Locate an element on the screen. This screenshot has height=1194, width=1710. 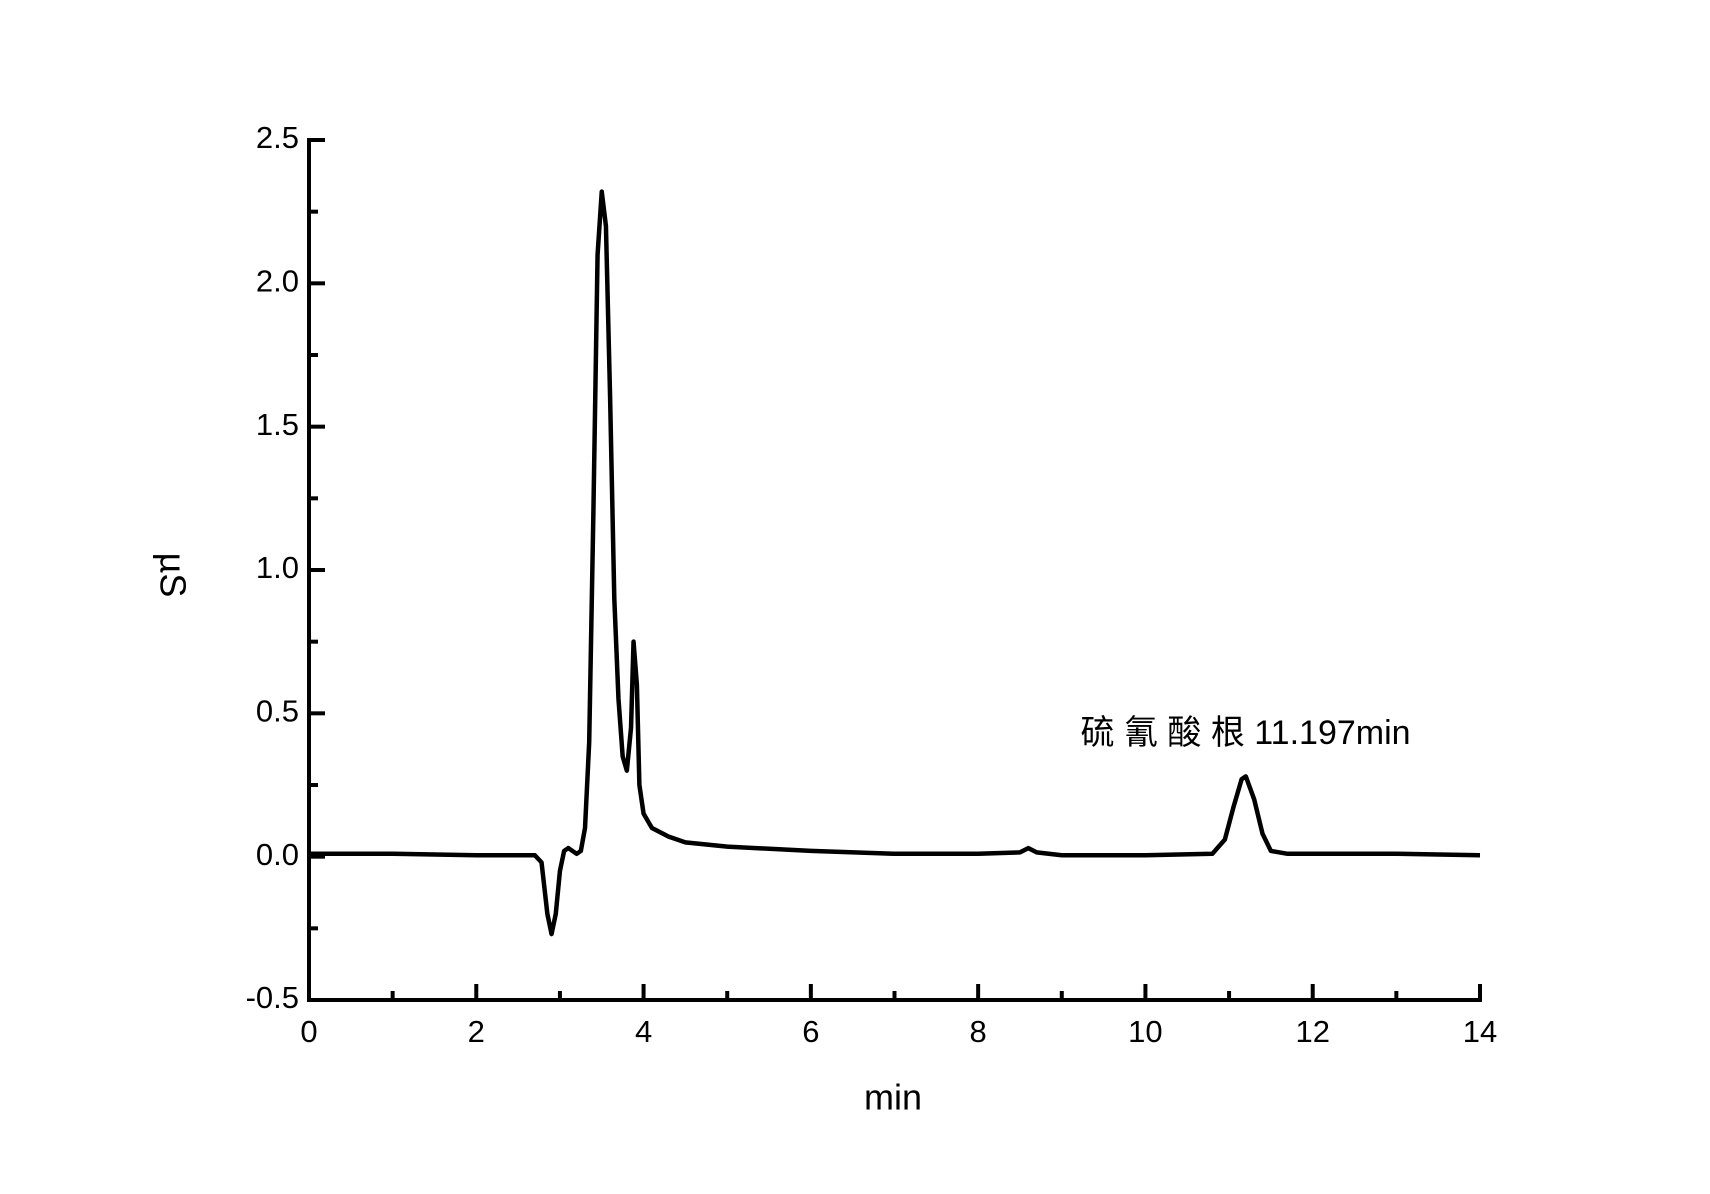
x-tick-label: 14 is located at coordinates (1480, 1031).